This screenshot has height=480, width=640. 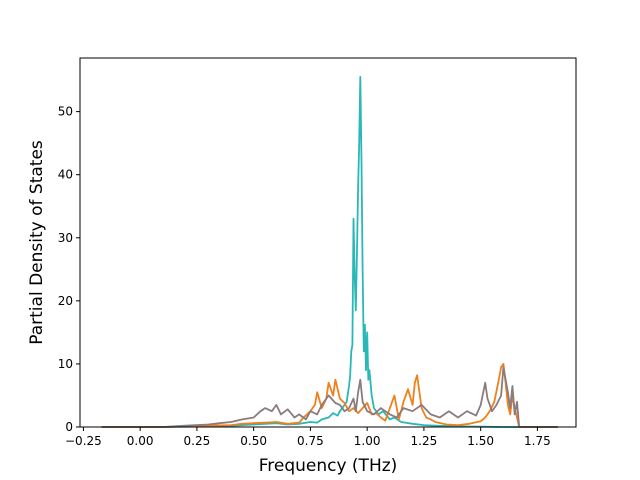 I want to click on y-tick-label: 10, so click(x=65, y=364).